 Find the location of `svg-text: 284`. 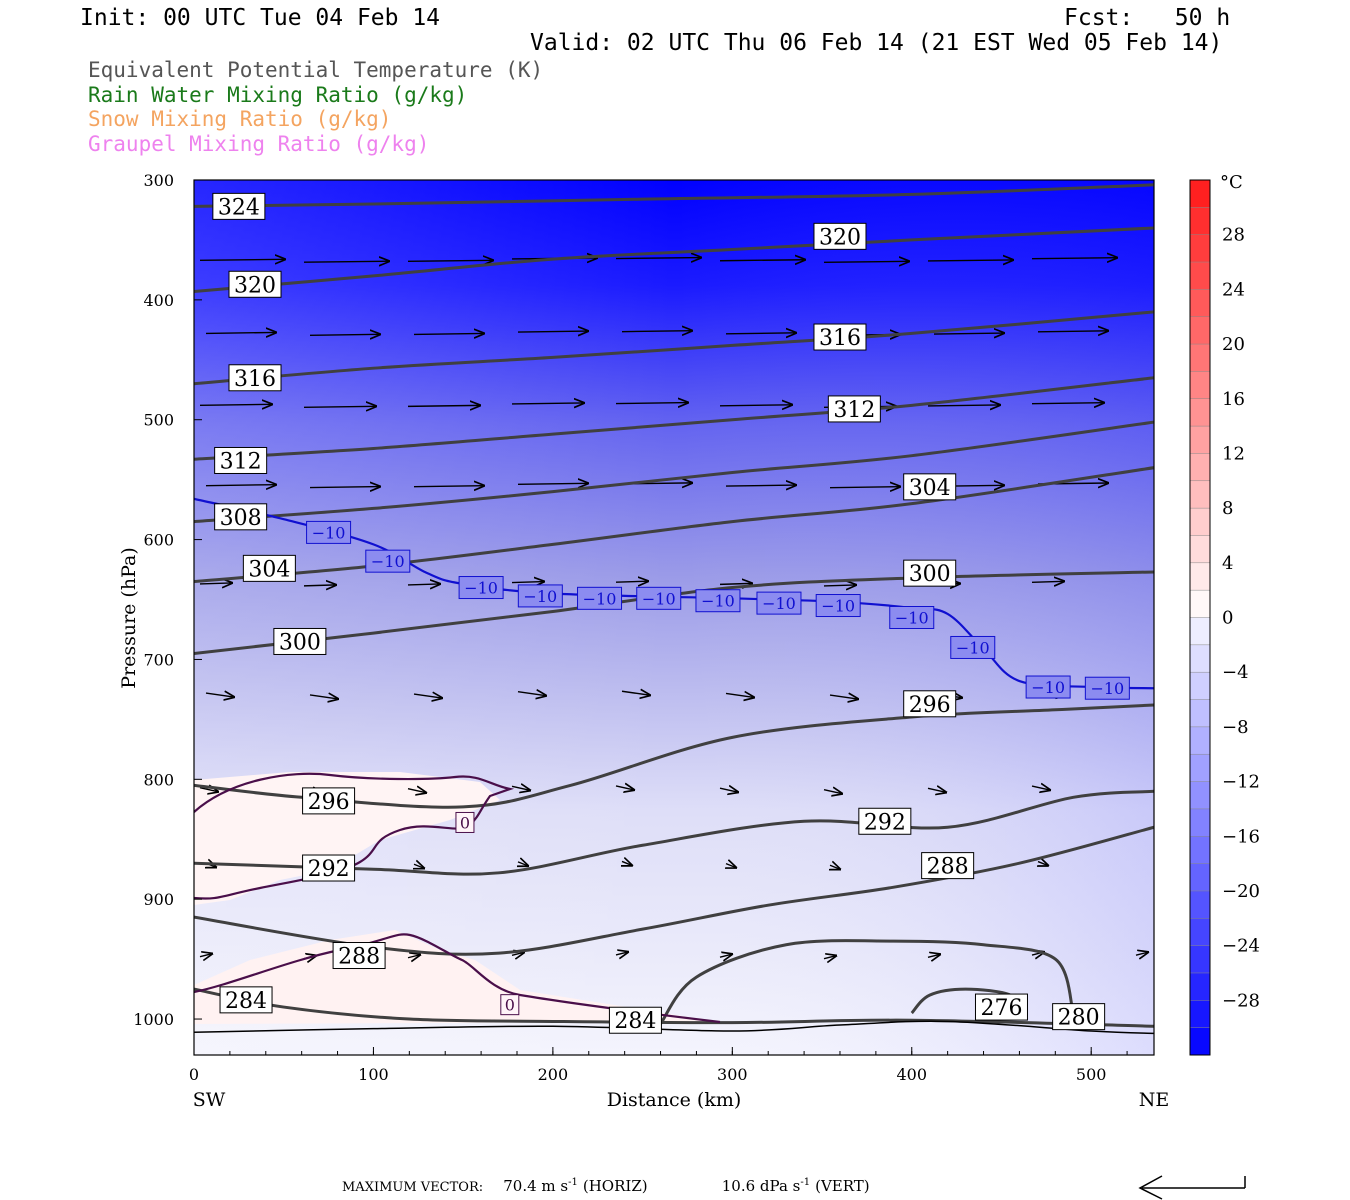

svg-text: 284 is located at coordinates (246, 1001).